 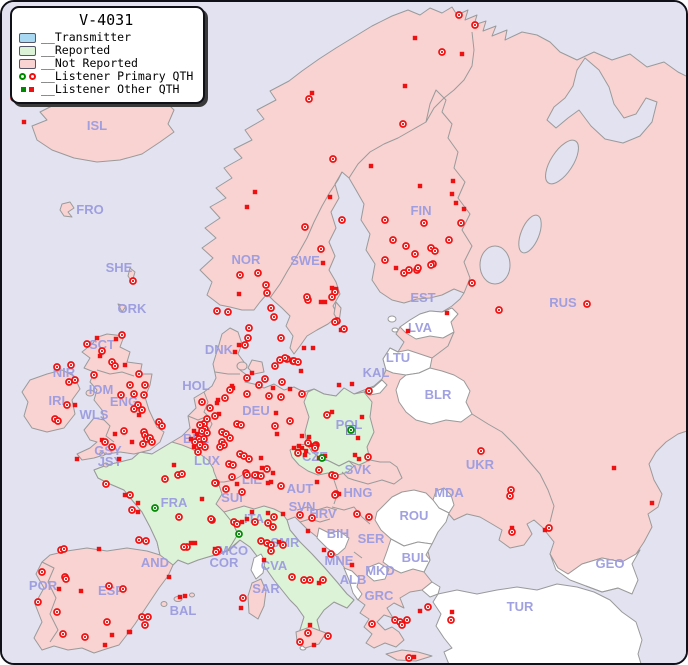 What do you see at coordinates (392, 319) in the screenshot?
I see `estonian-island` at bounding box center [392, 319].